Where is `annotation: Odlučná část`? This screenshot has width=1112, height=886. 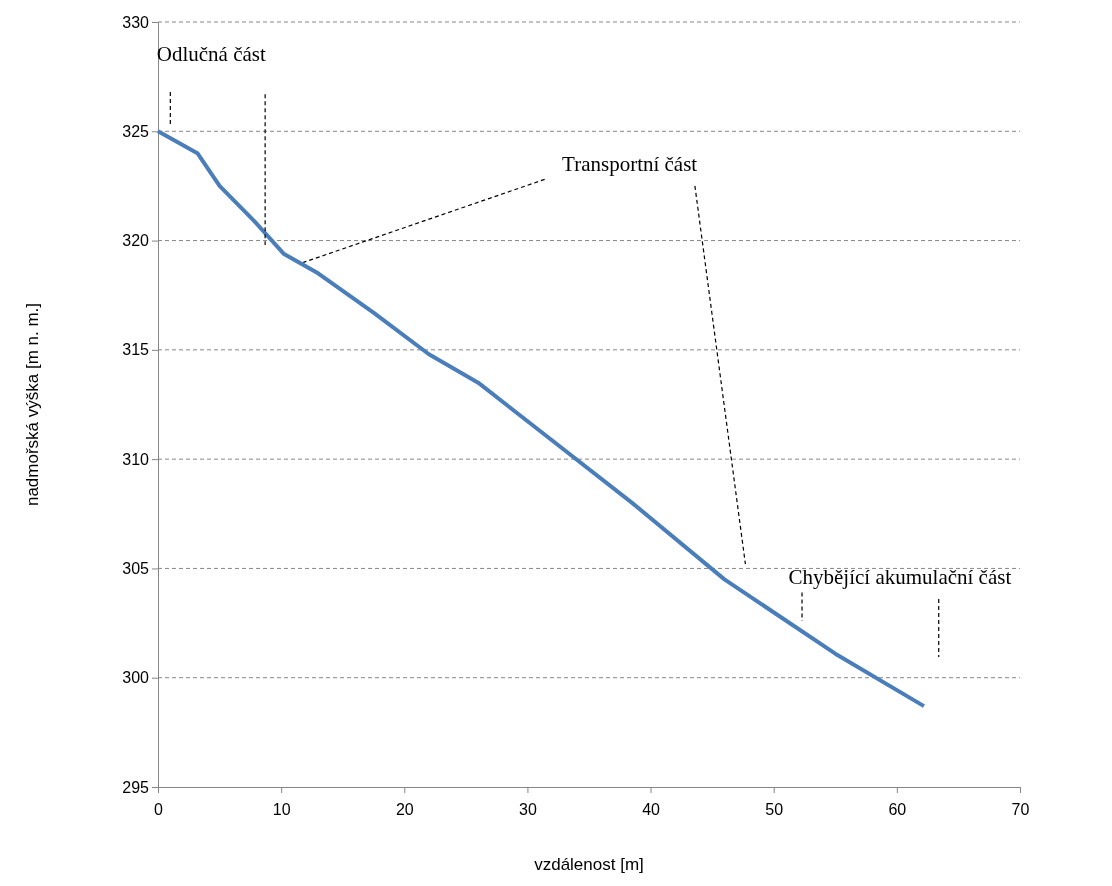 annotation: Odlučná část is located at coordinates (211, 54).